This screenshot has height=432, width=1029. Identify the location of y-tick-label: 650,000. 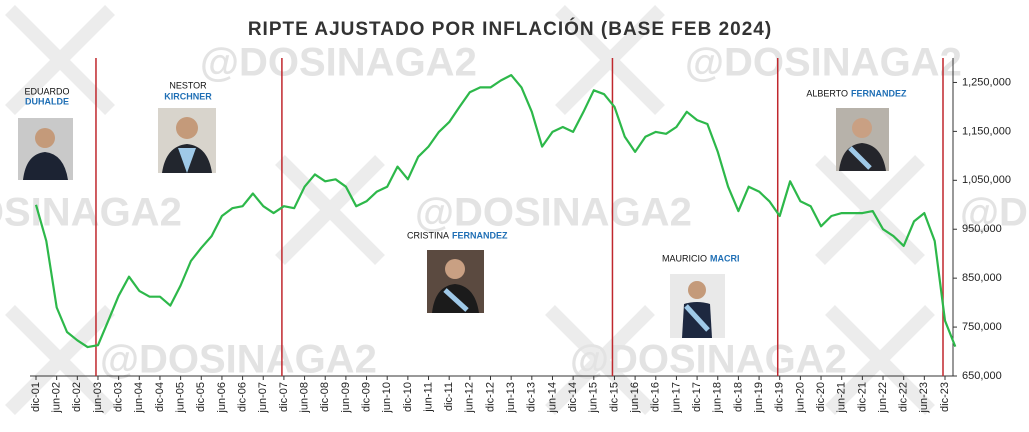
(982, 376).